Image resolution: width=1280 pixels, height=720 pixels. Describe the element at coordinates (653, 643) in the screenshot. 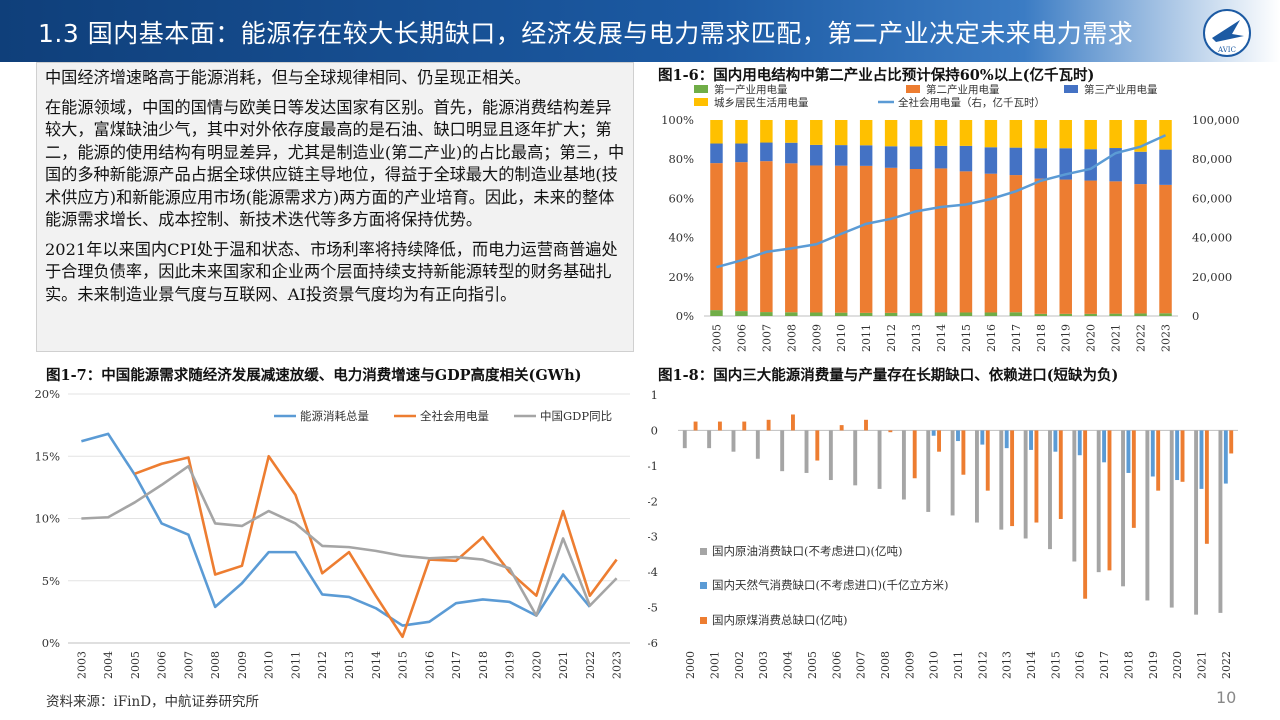

I see `fig18-ytick-label: -6` at that location.